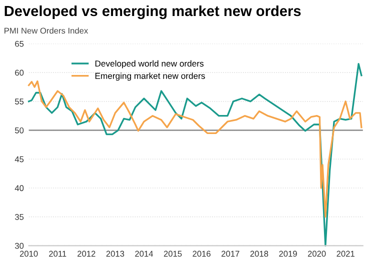  What do you see at coordinates (19, 101) in the screenshot?
I see `y-tick-label: 55` at bounding box center [19, 101].